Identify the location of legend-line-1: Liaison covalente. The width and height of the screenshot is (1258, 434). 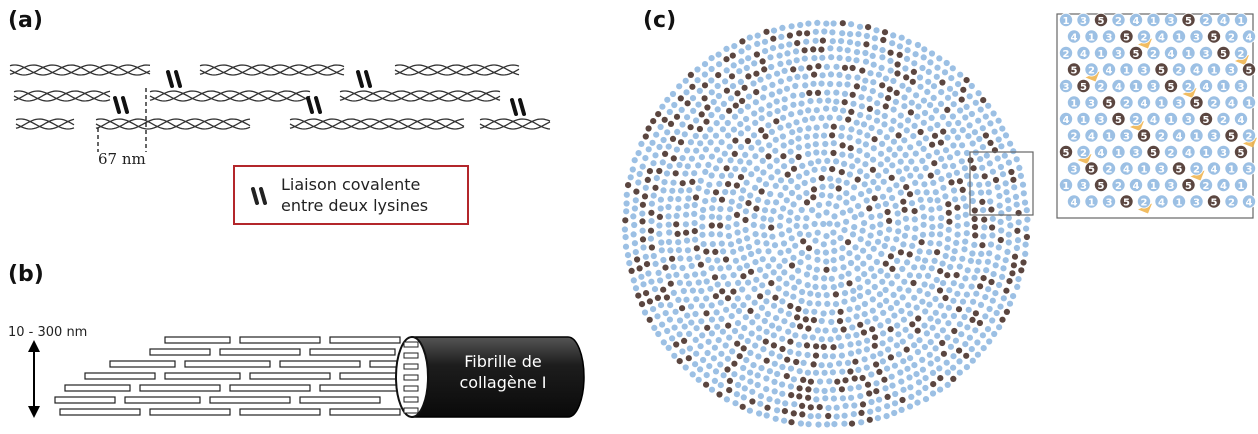
(351, 184).